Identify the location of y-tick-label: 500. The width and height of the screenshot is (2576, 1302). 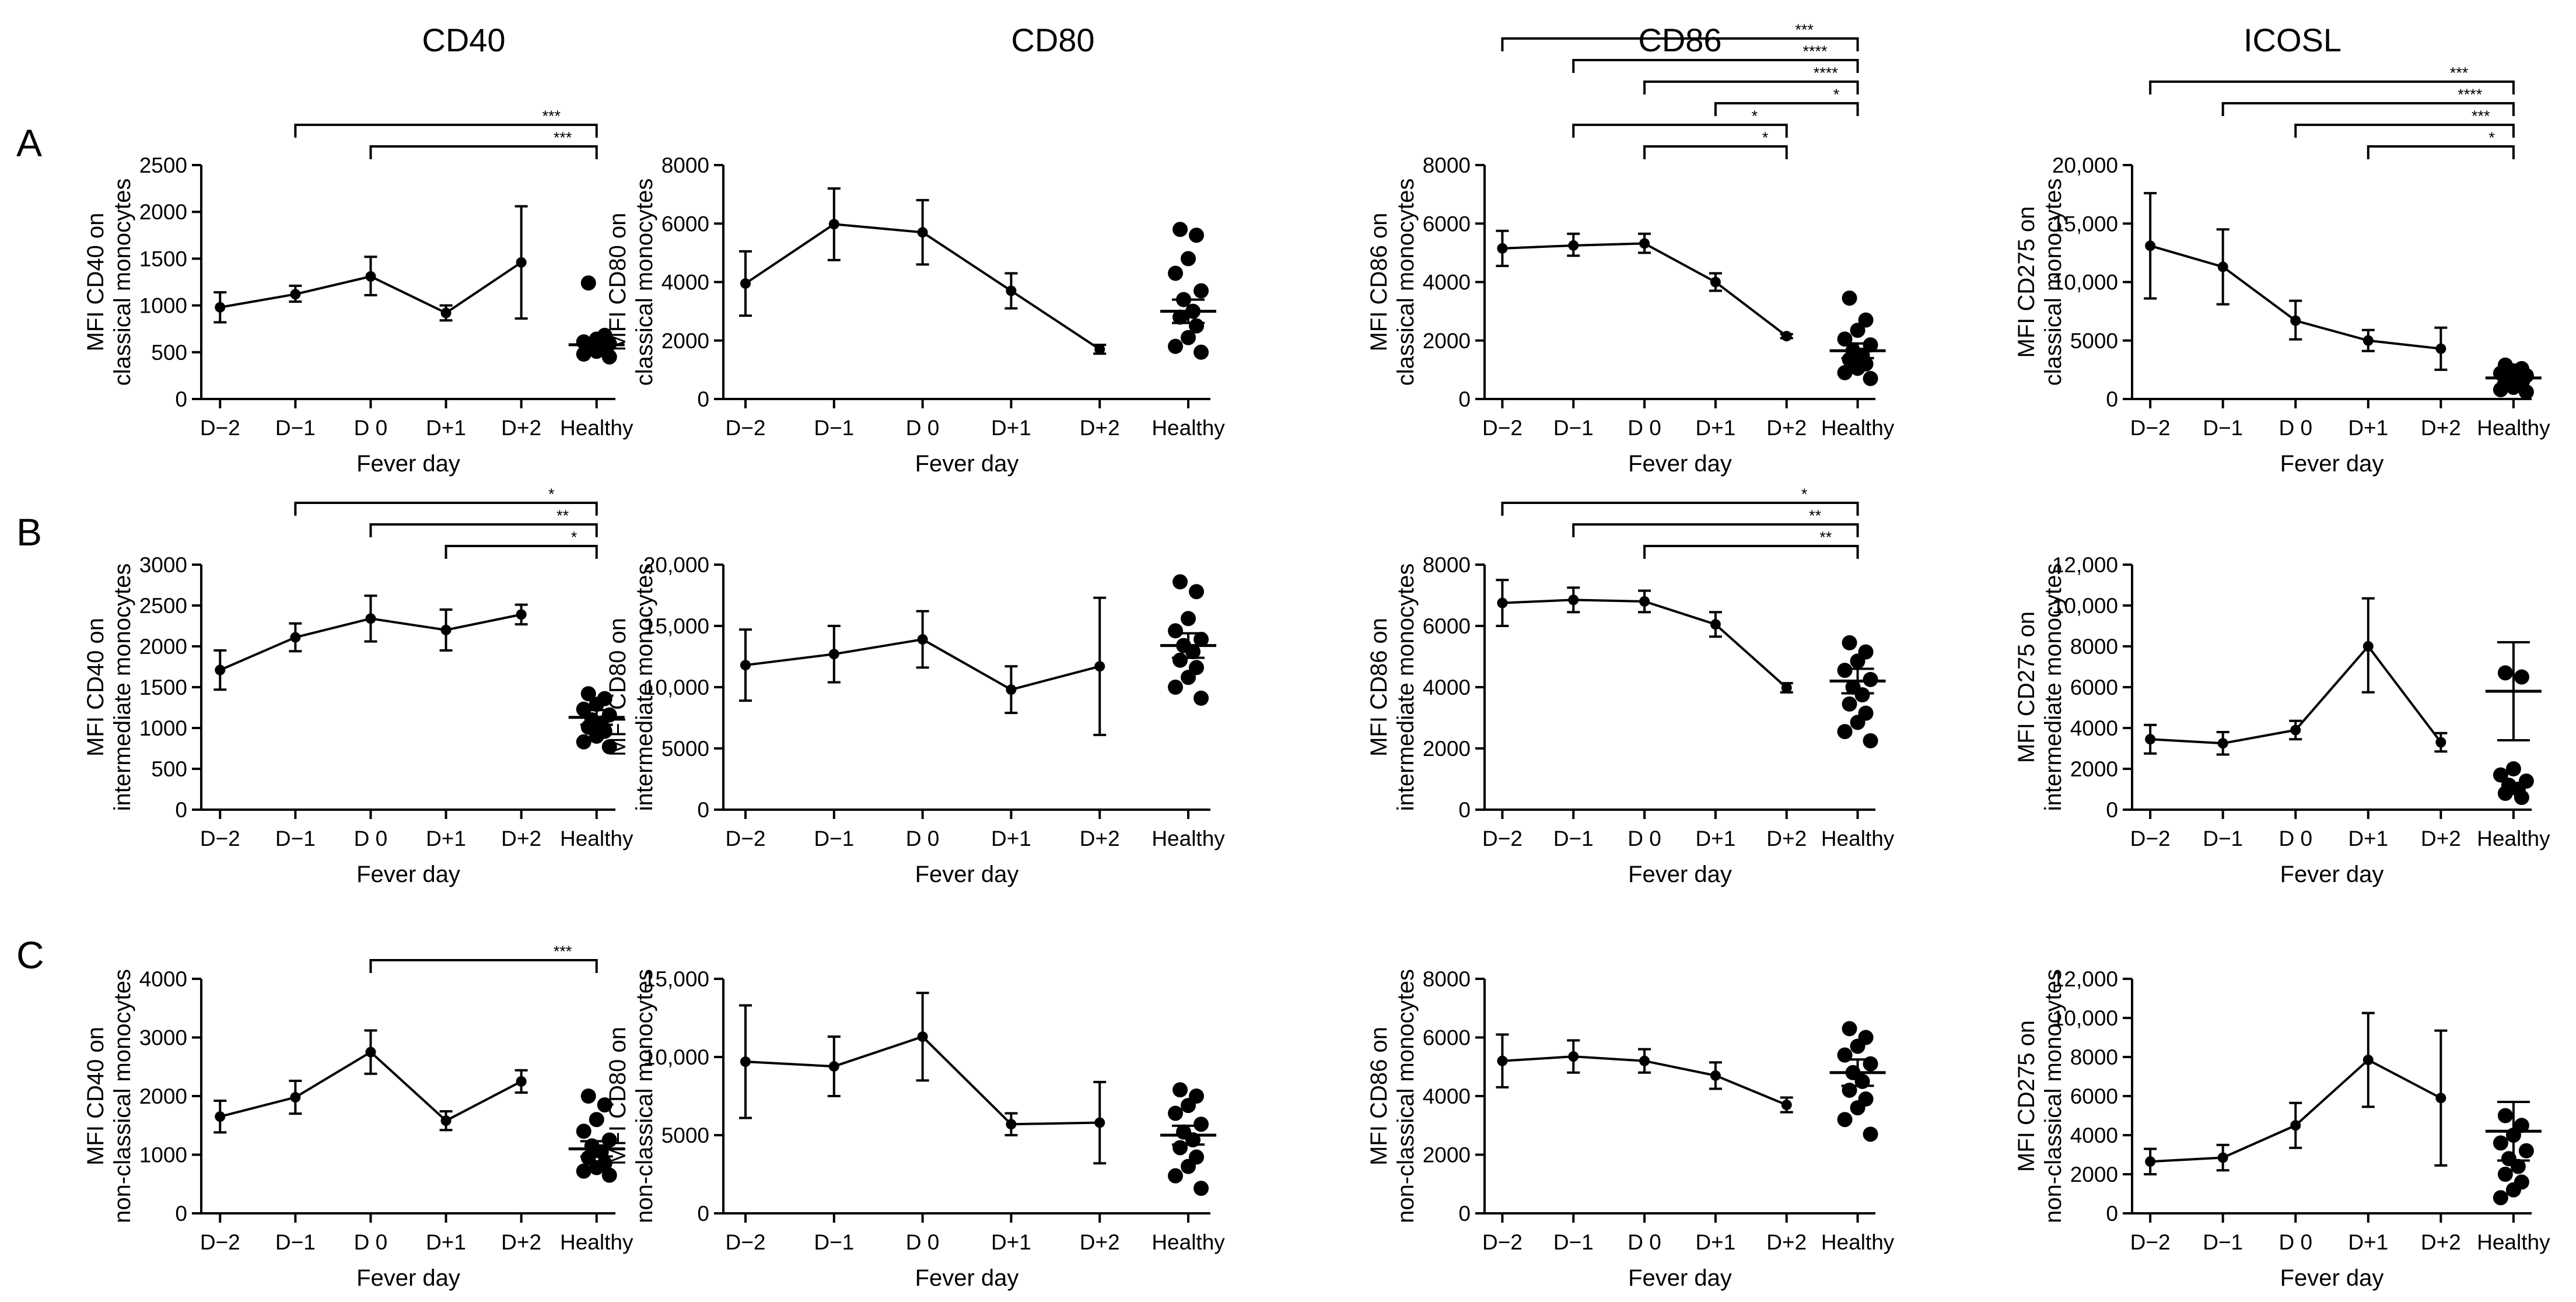
(169, 353).